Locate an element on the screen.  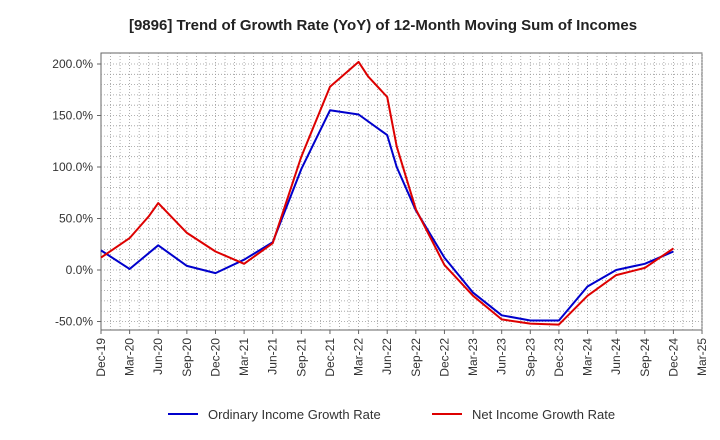
x-tick-label: Mar-21 is located at coordinates (244, 357).